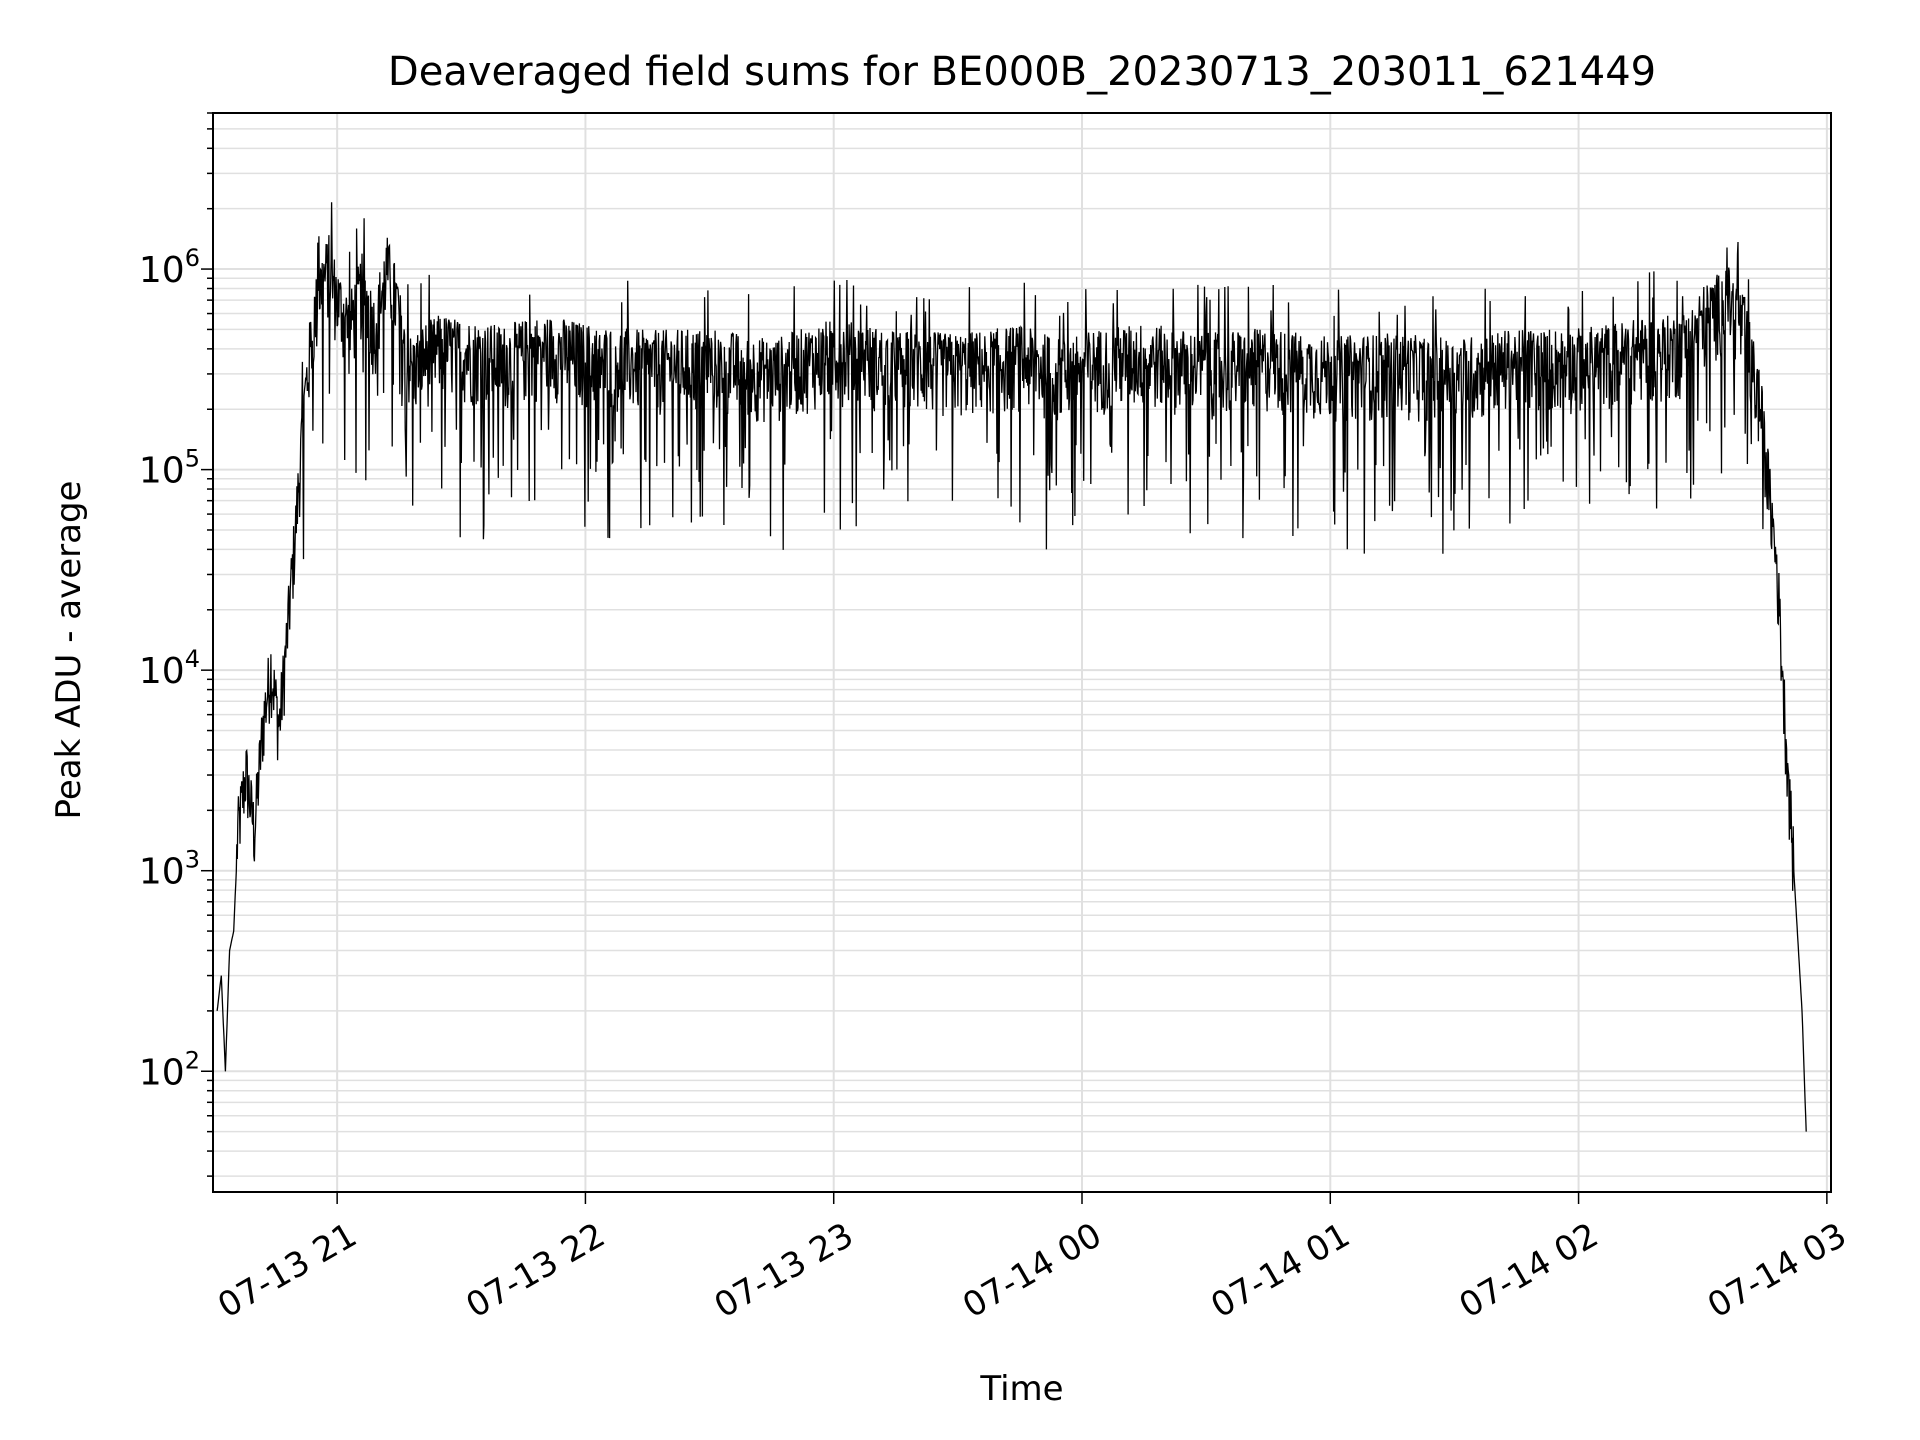 The image size is (1920, 1440). What do you see at coordinates (1021, 1389) in the screenshot?
I see `x-axis-label: Time` at bounding box center [1021, 1389].